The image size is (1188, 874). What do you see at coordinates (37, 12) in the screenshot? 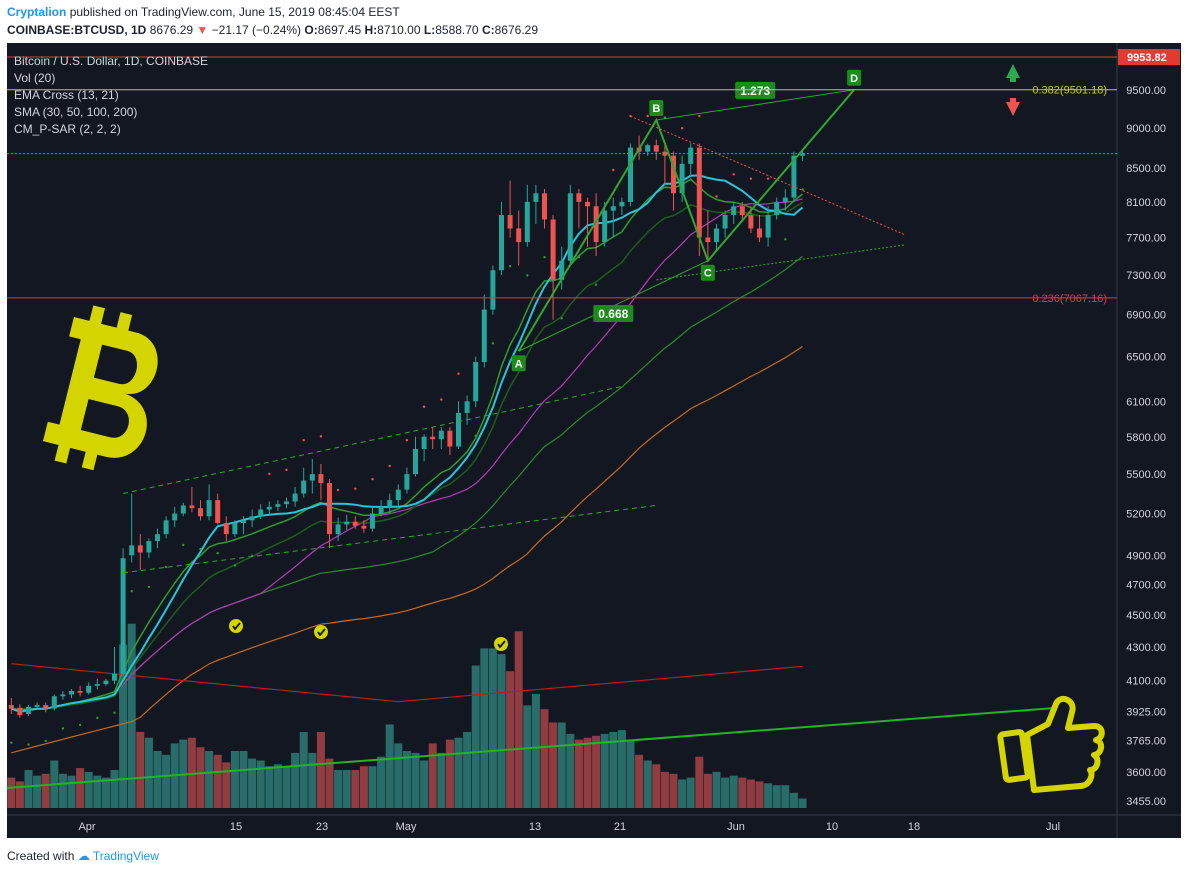
I see `author-name: Cryptalion` at bounding box center [37, 12].